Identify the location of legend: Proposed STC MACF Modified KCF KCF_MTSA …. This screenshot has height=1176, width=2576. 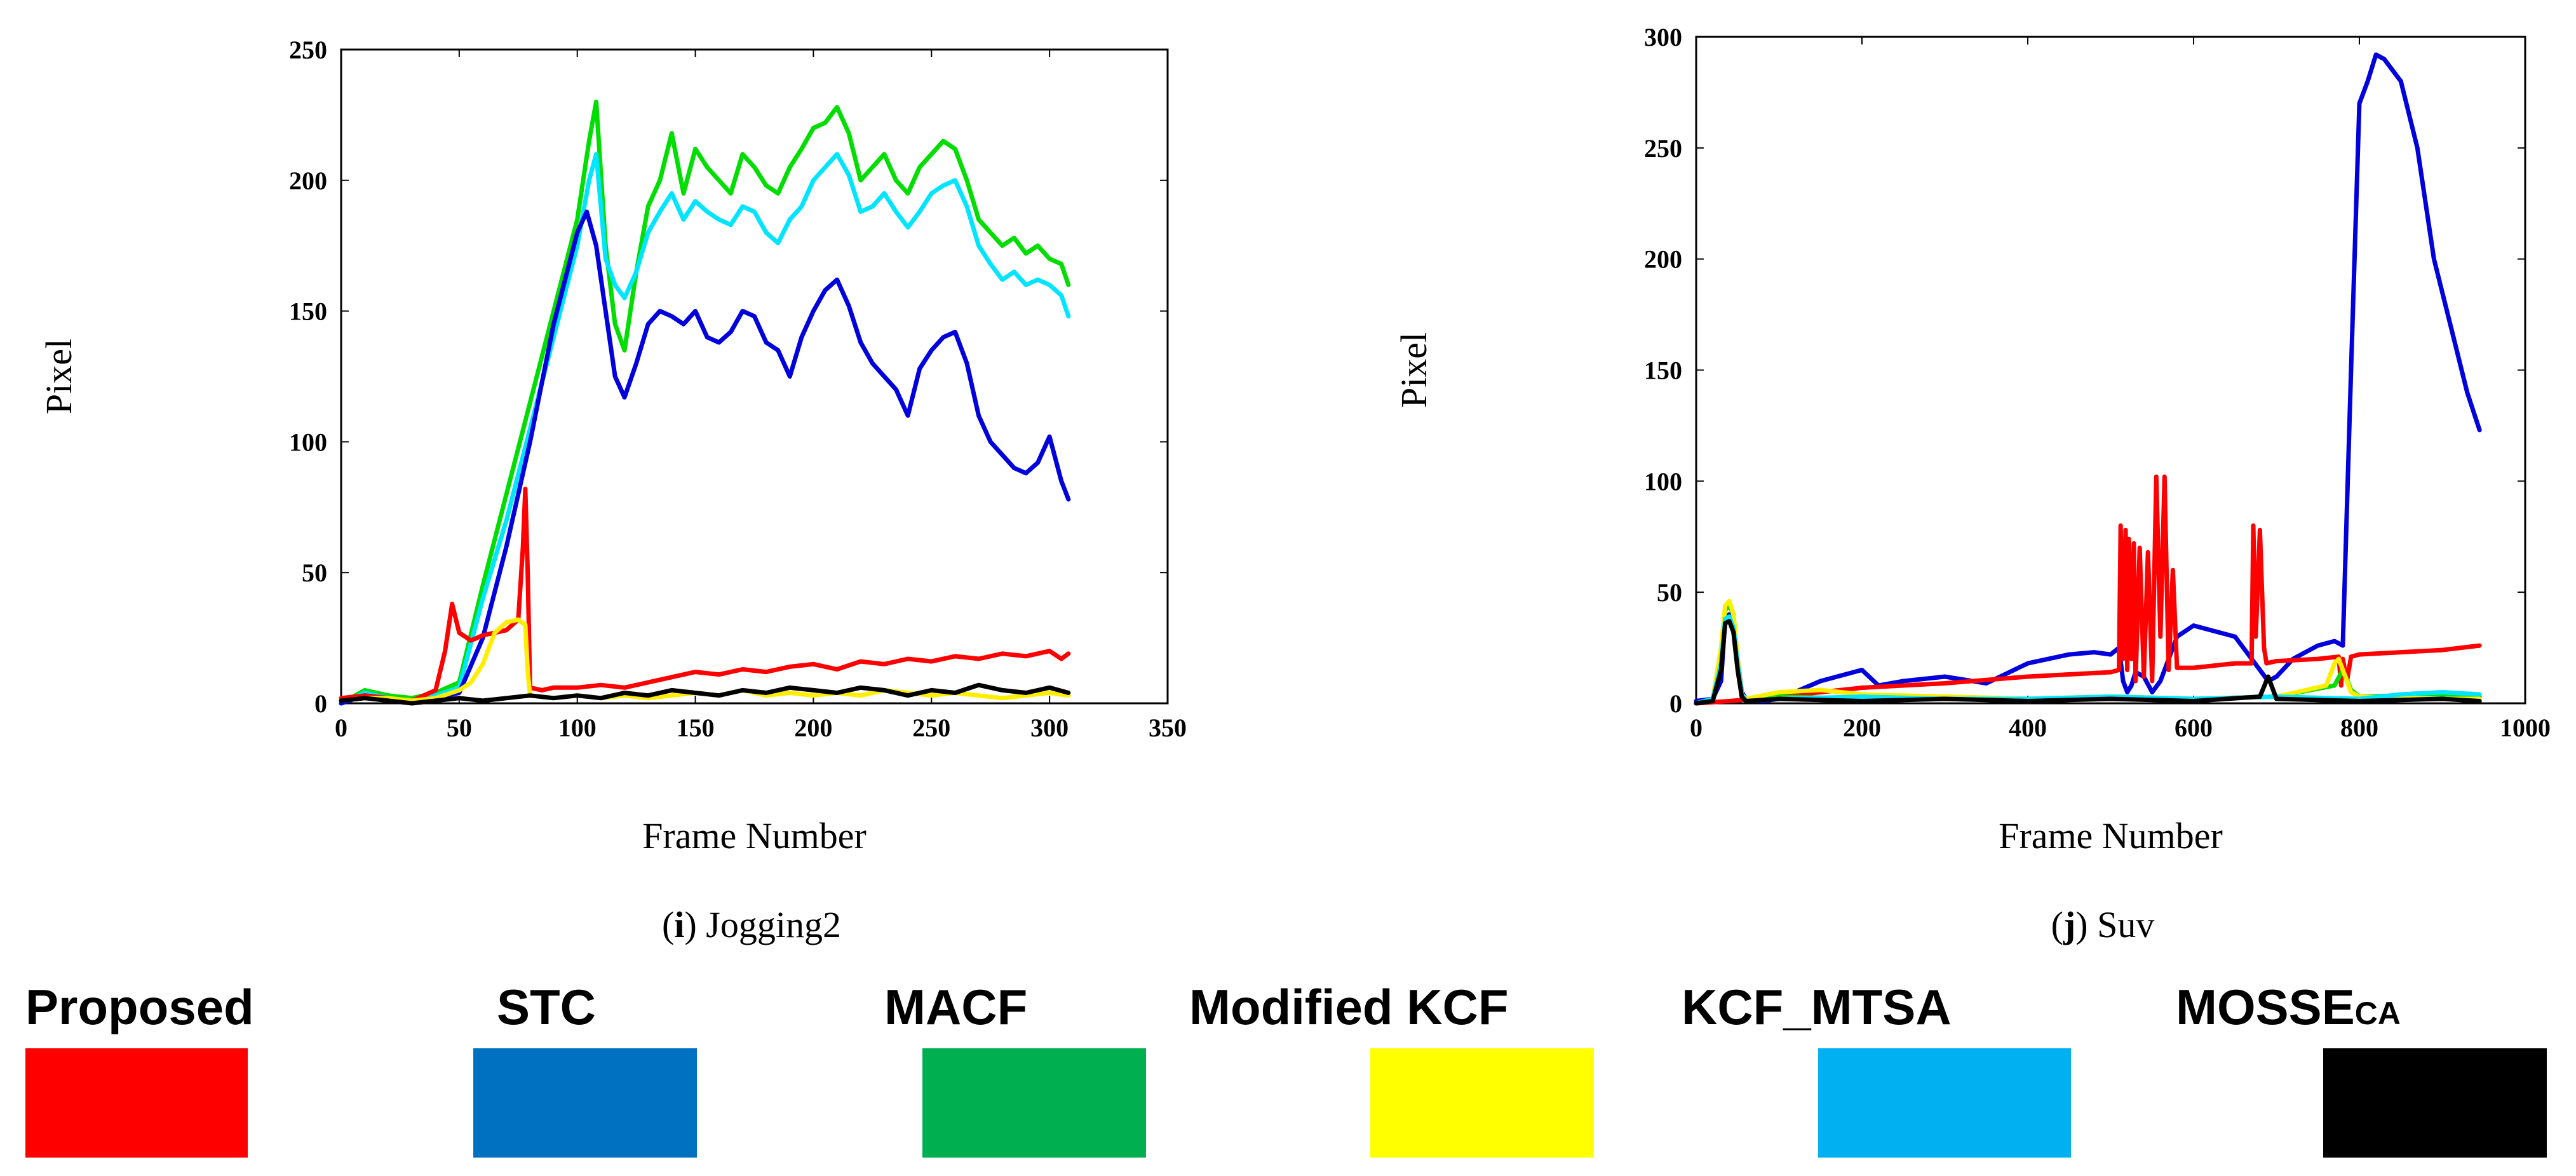
(1286, 1068).